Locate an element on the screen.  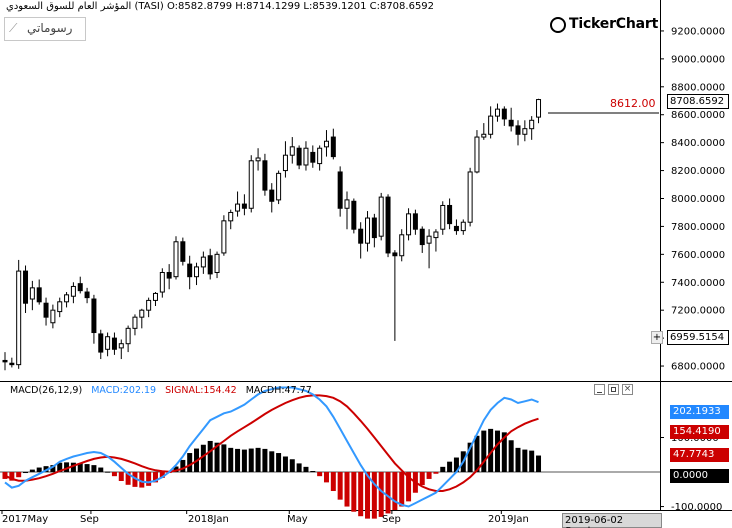
date-label: 2017May is located at coordinates (25, 519).